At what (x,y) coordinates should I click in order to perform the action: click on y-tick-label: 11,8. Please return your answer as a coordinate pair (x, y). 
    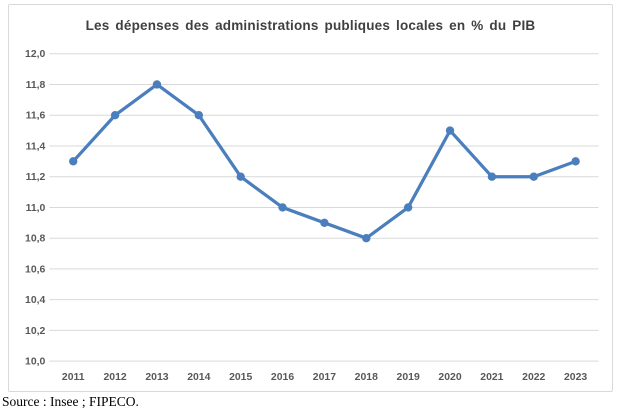
    Looking at the image, I should click on (36, 85).